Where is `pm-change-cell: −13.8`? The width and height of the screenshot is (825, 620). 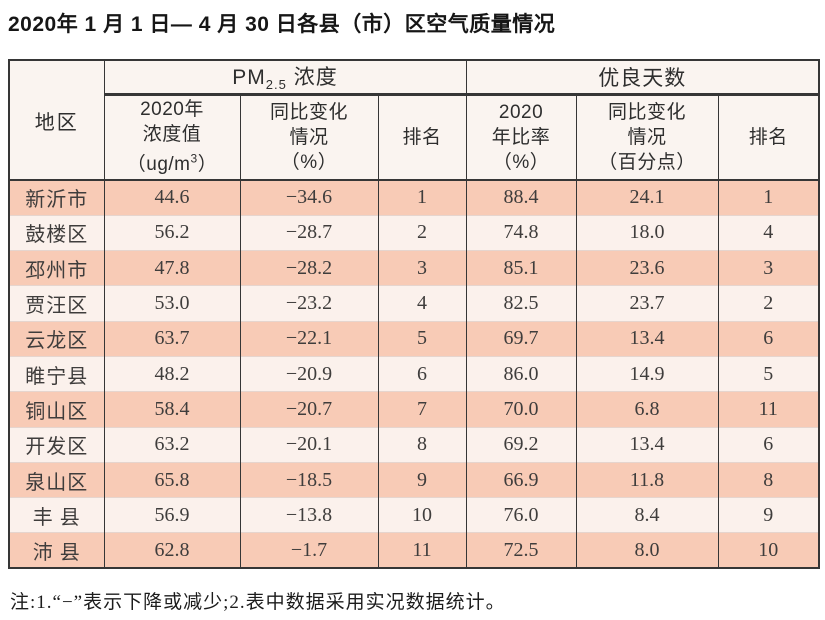
pm-change-cell: −13.8 is located at coordinates (309, 515).